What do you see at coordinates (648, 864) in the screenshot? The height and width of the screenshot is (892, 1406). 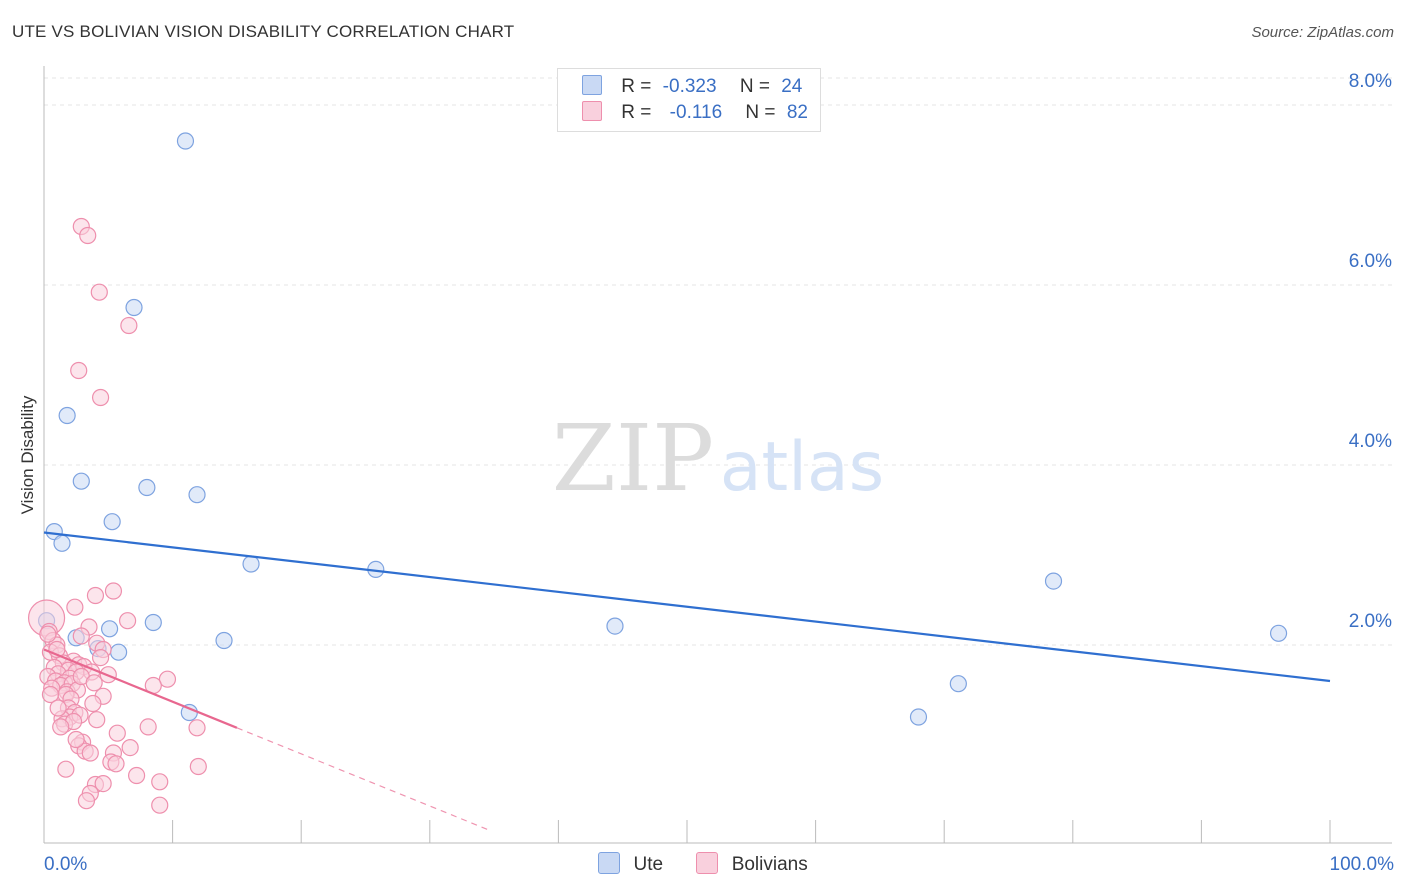 I see `series-label-ute: Ute` at bounding box center [648, 864].